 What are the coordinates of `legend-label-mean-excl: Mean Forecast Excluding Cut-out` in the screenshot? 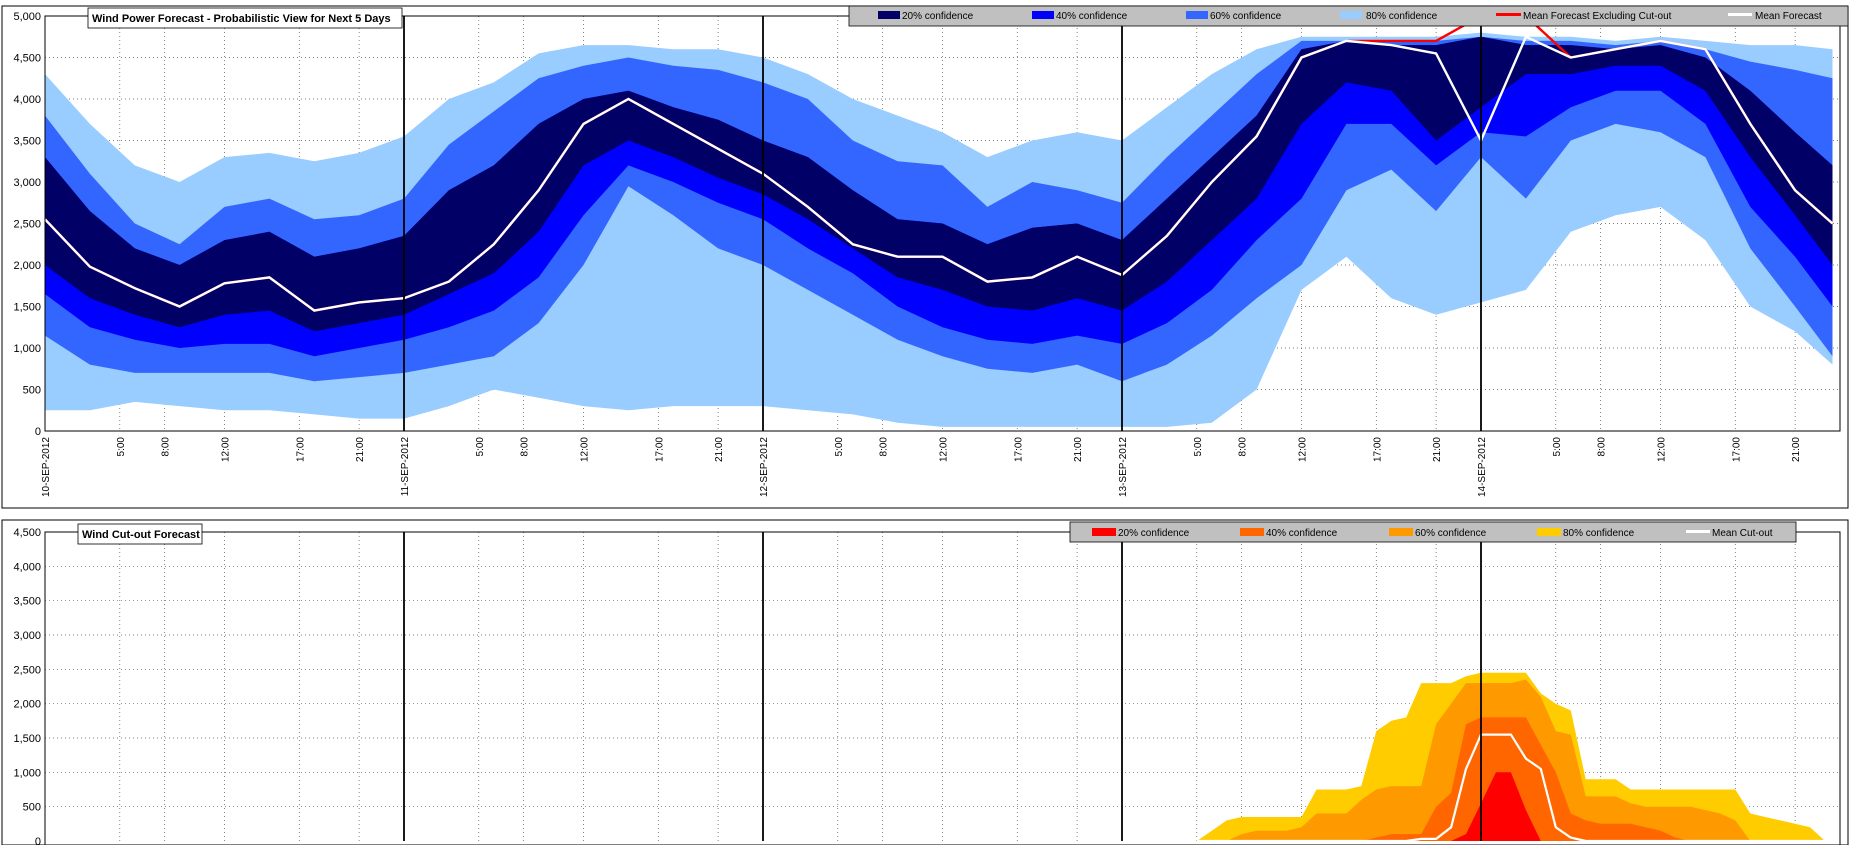 It's located at (1597, 16).